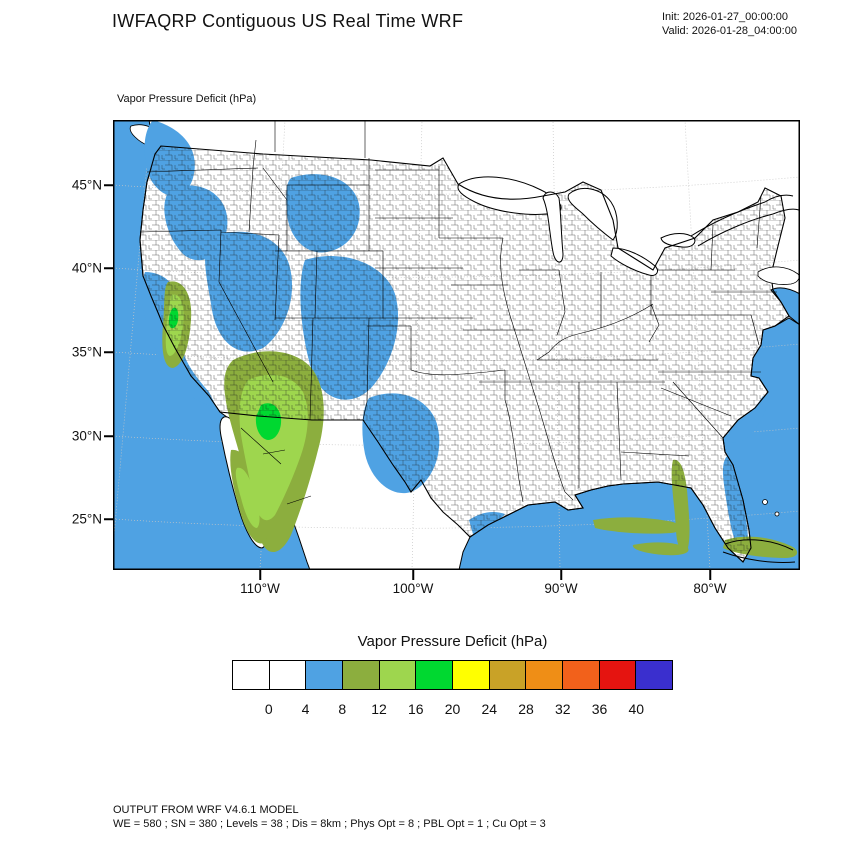  I want to click on great-lakes, so click(576, 226).